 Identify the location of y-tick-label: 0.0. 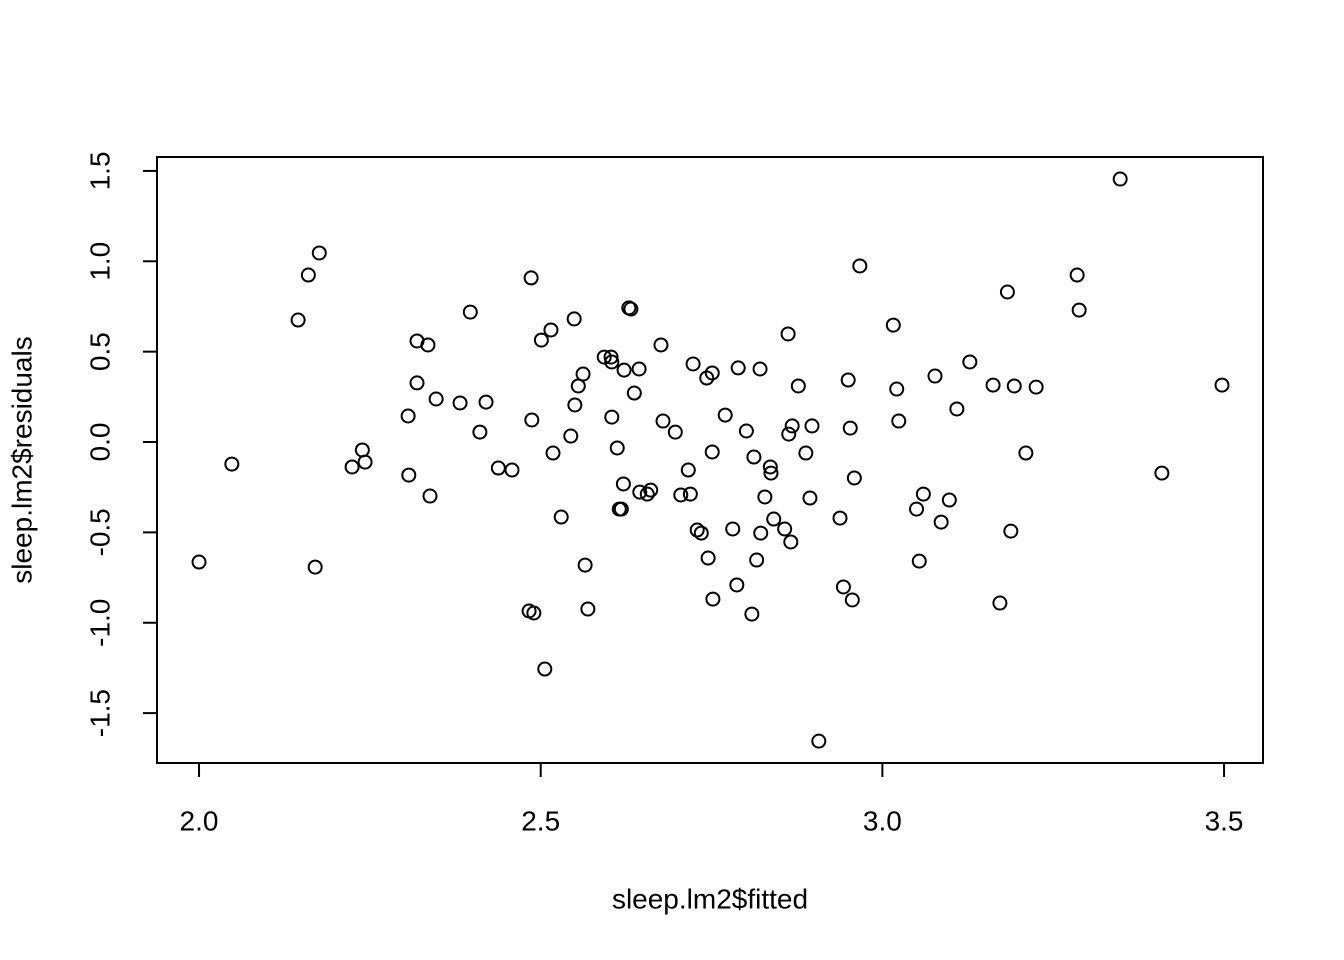
(99, 442).